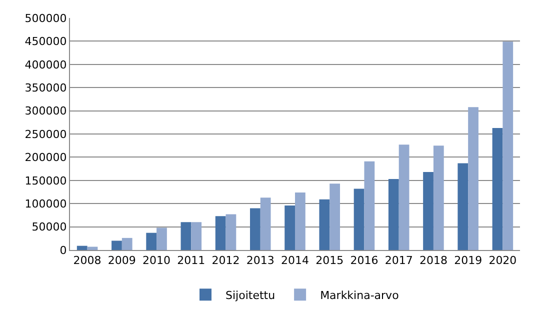 The image size is (540, 321). What do you see at coordinates (45, 157) in the screenshot?
I see `y-tick-label: 200000` at bounding box center [45, 157].